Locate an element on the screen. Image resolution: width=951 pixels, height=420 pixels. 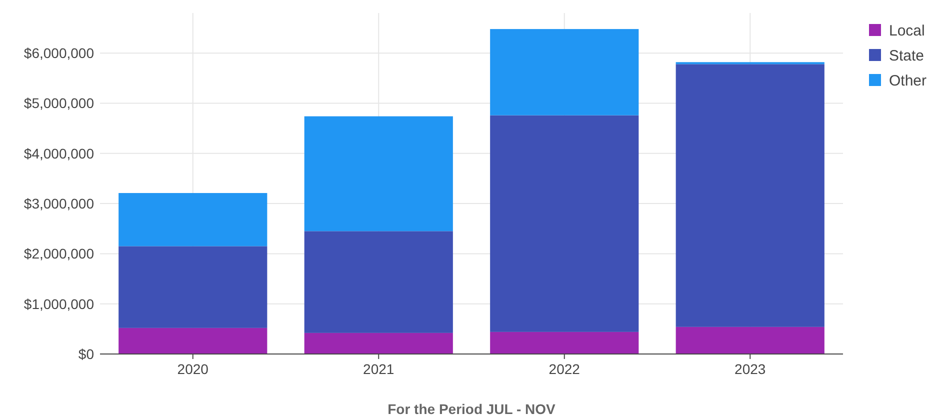
y-tick-label: $5,000,000 is located at coordinates (59, 103).